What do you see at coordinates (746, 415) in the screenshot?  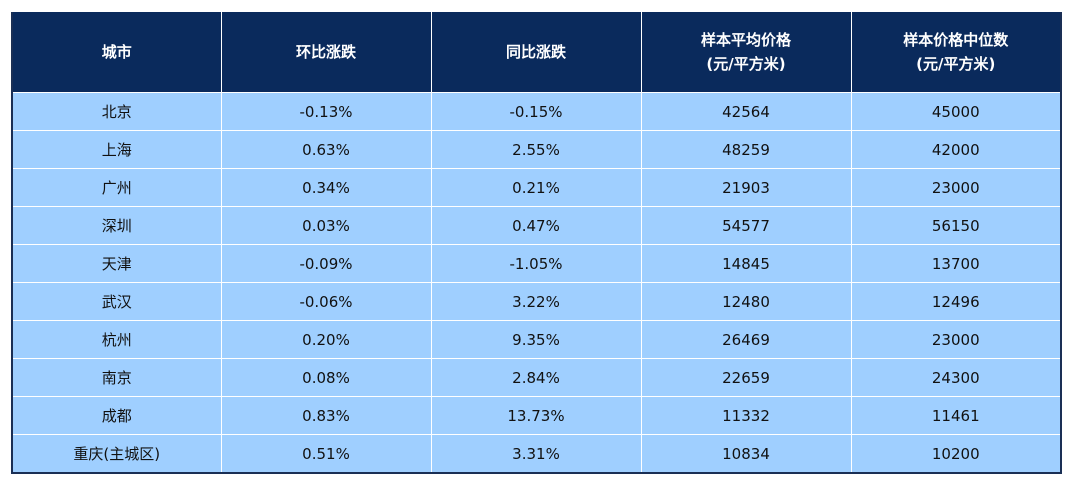 I see `cell-avg-price: 11332` at bounding box center [746, 415].